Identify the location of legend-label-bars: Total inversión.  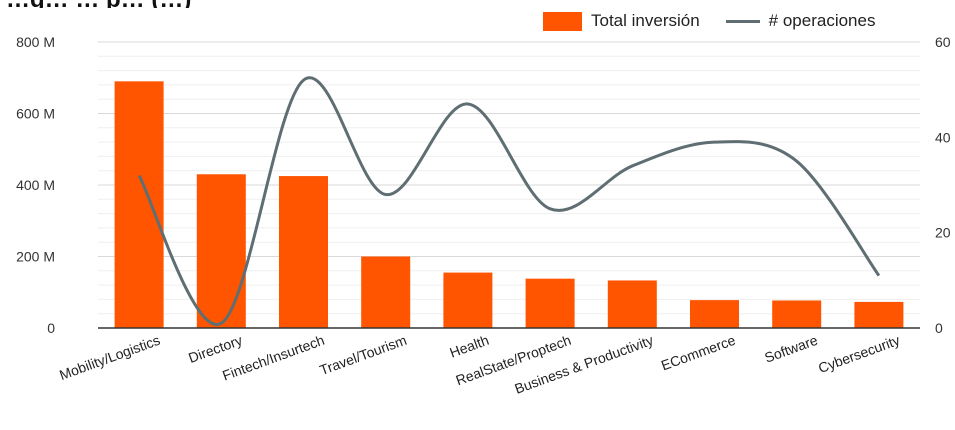
(645, 20).